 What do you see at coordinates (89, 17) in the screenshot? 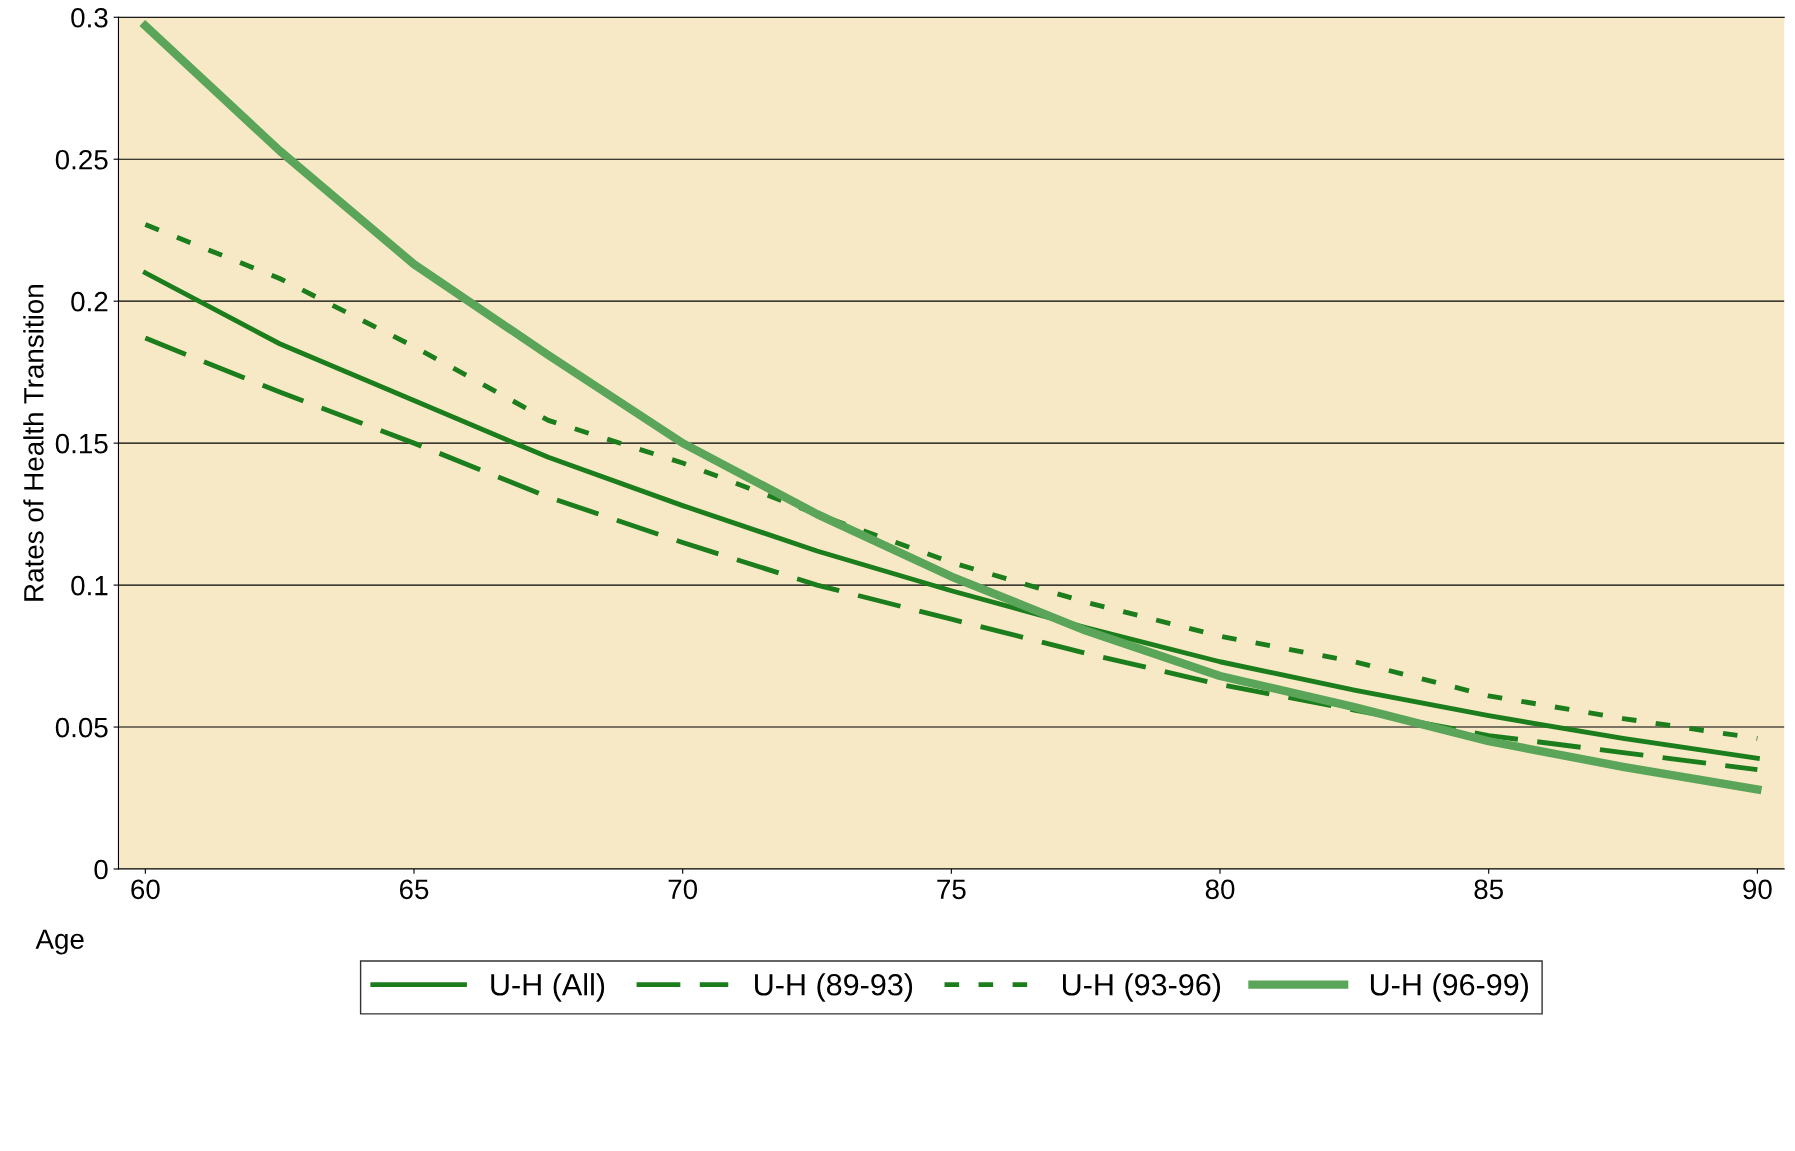
I see `y-tick-label: 0.3` at bounding box center [89, 17].